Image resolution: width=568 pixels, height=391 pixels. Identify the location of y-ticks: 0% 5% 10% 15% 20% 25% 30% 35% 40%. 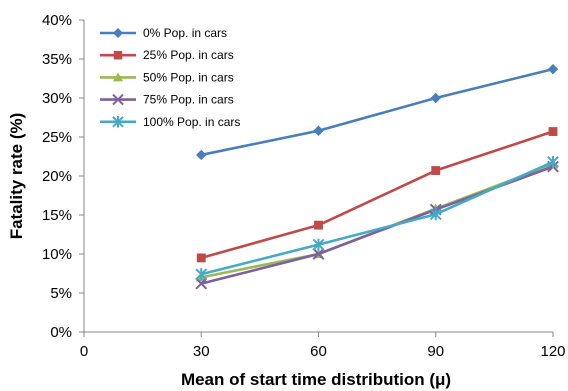
(63, 176).